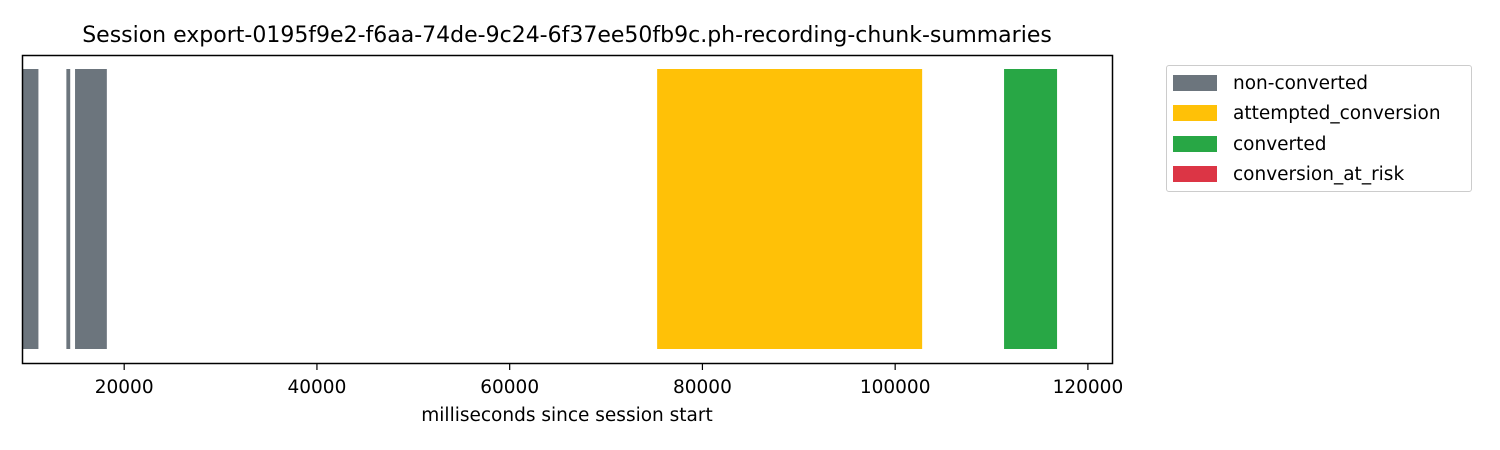  I want to click on legend-item-conversion-at-risk: conversion_at_risk, so click(1288, 174).